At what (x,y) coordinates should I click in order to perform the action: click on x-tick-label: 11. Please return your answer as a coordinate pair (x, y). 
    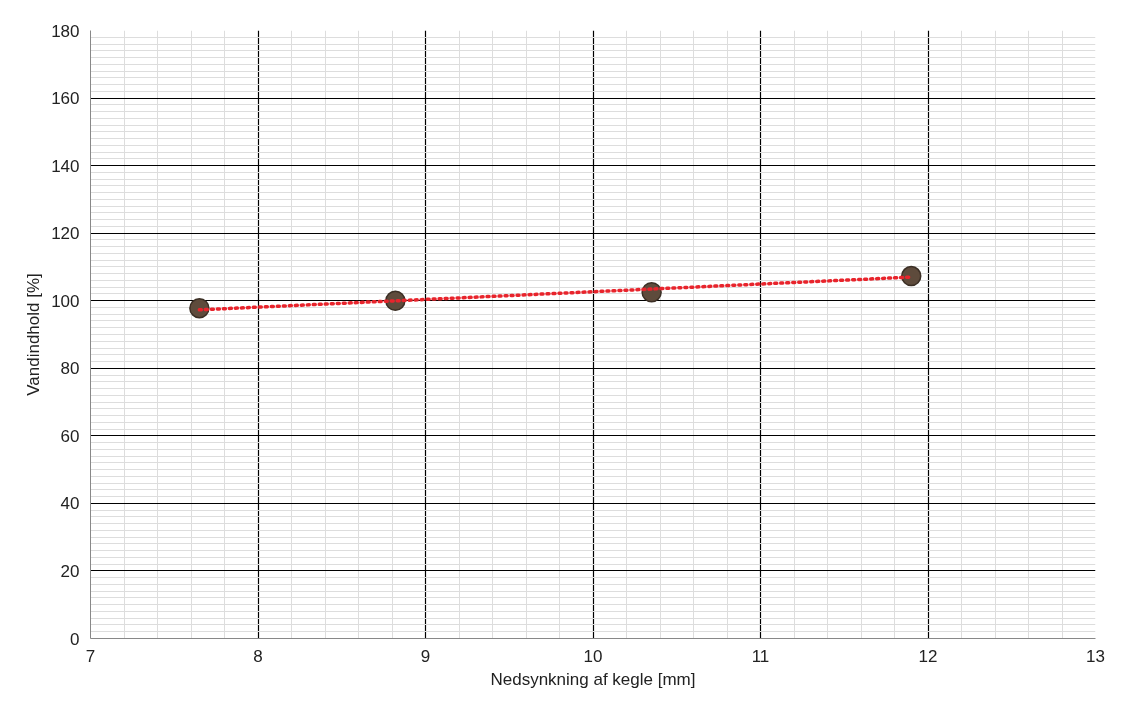
    Looking at the image, I should click on (760, 656).